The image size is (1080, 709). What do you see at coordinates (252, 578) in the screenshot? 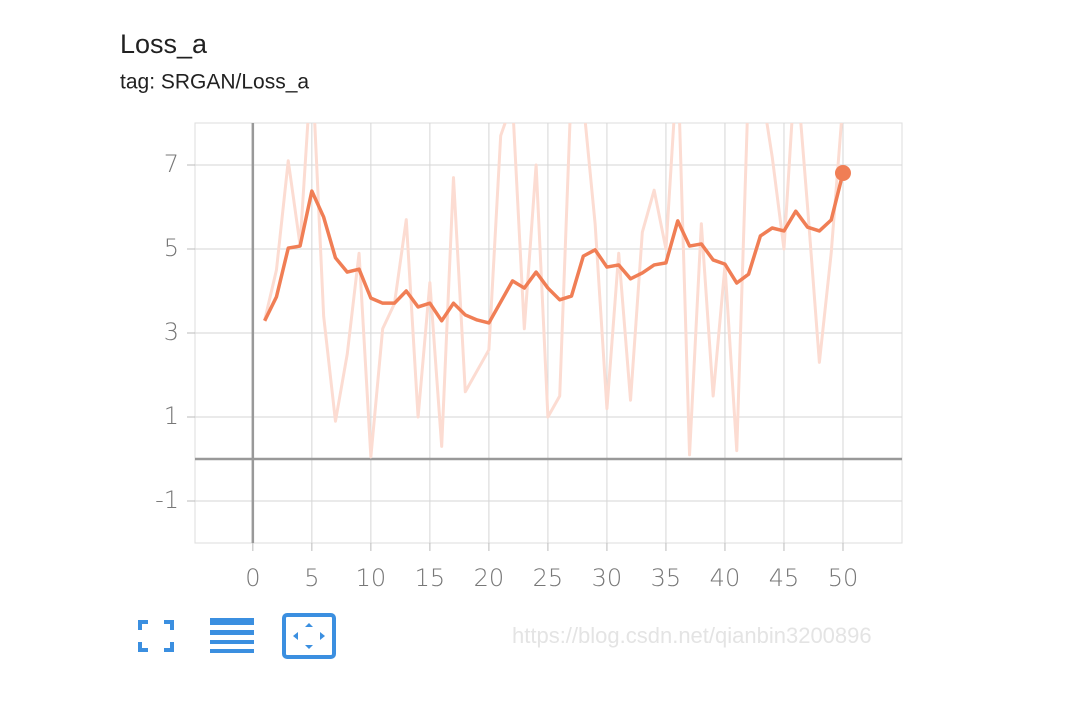
I see `x-tick-label: 0` at bounding box center [252, 578].